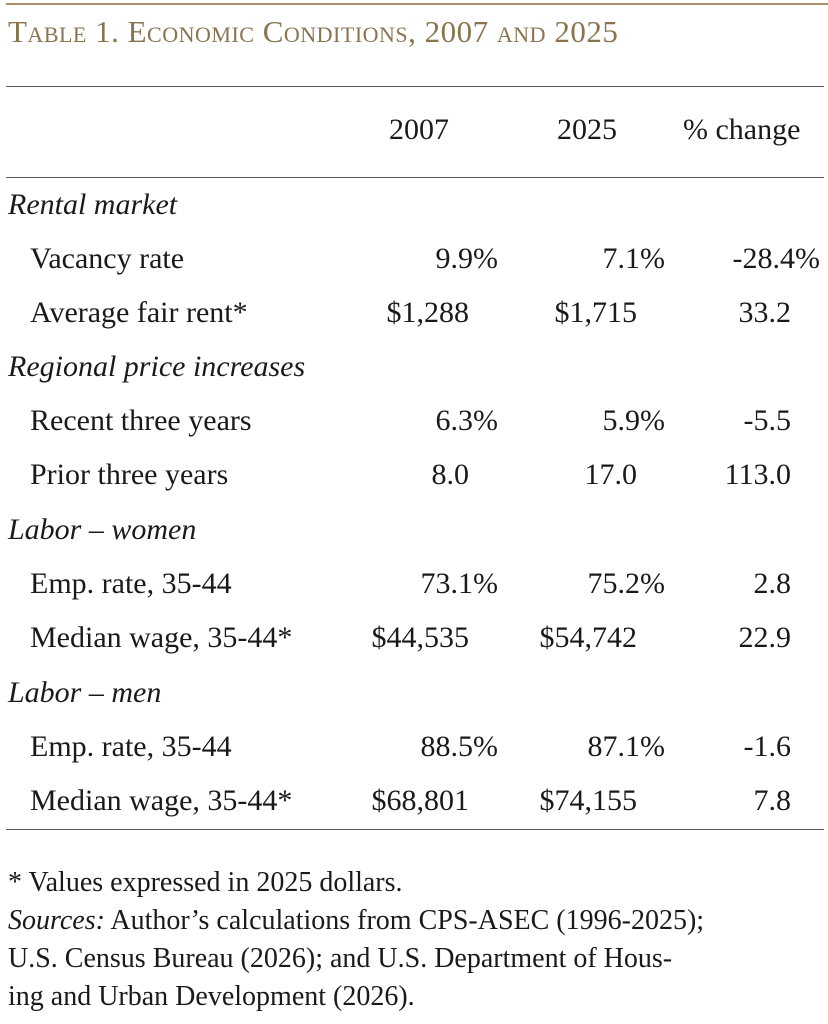 The width and height of the screenshot is (828, 1024). I want to click on row-label: Average fair rent*, so click(139, 312).